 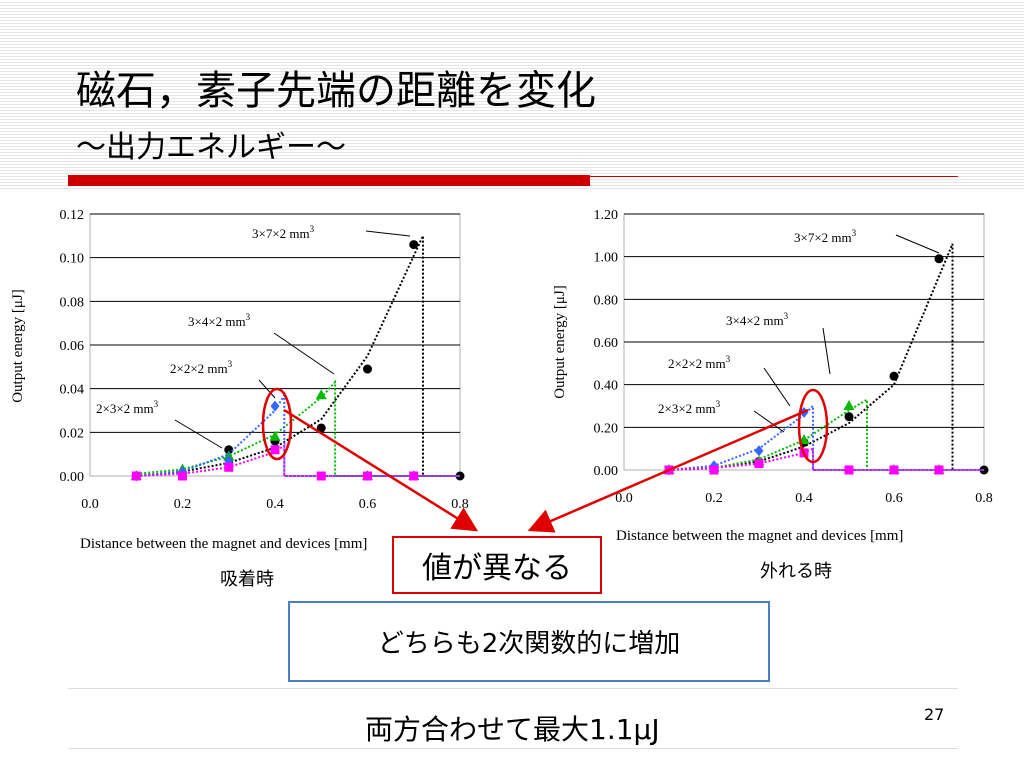 What do you see at coordinates (201, 367) in the screenshot?
I see `chart-left-annotation: 2×2×2 mm3` at bounding box center [201, 367].